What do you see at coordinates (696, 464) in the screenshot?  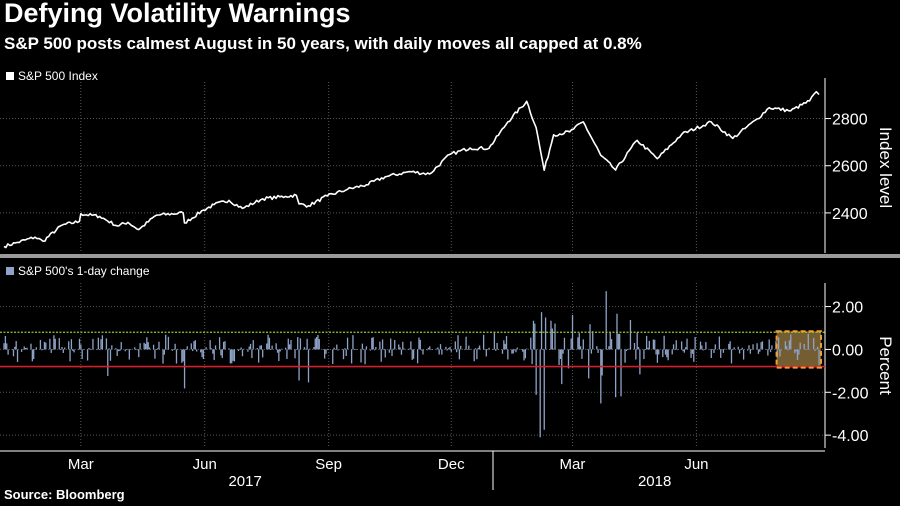 I see `x-tick-label: Jun` at bounding box center [696, 464].